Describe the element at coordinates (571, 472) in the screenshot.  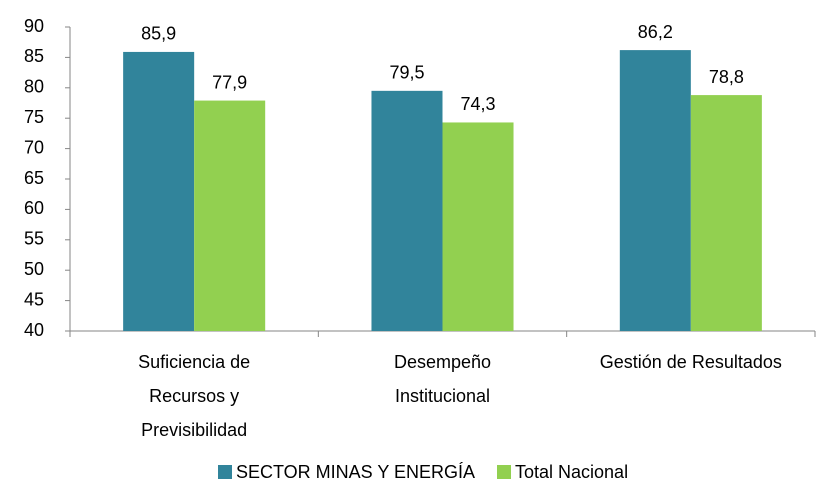
I see `legend-label: Total Nacional` at that location.